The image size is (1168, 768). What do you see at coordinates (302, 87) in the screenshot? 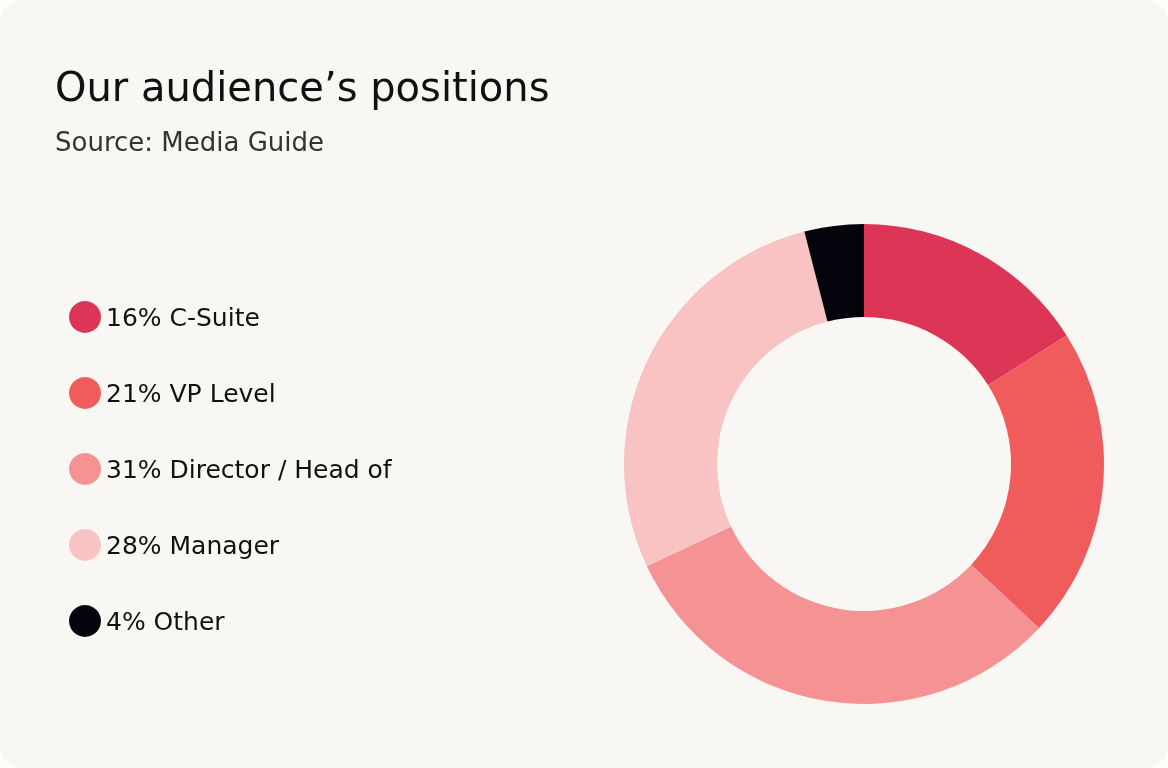
I see `chart-title: Our audience’s positions` at bounding box center [302, 87].